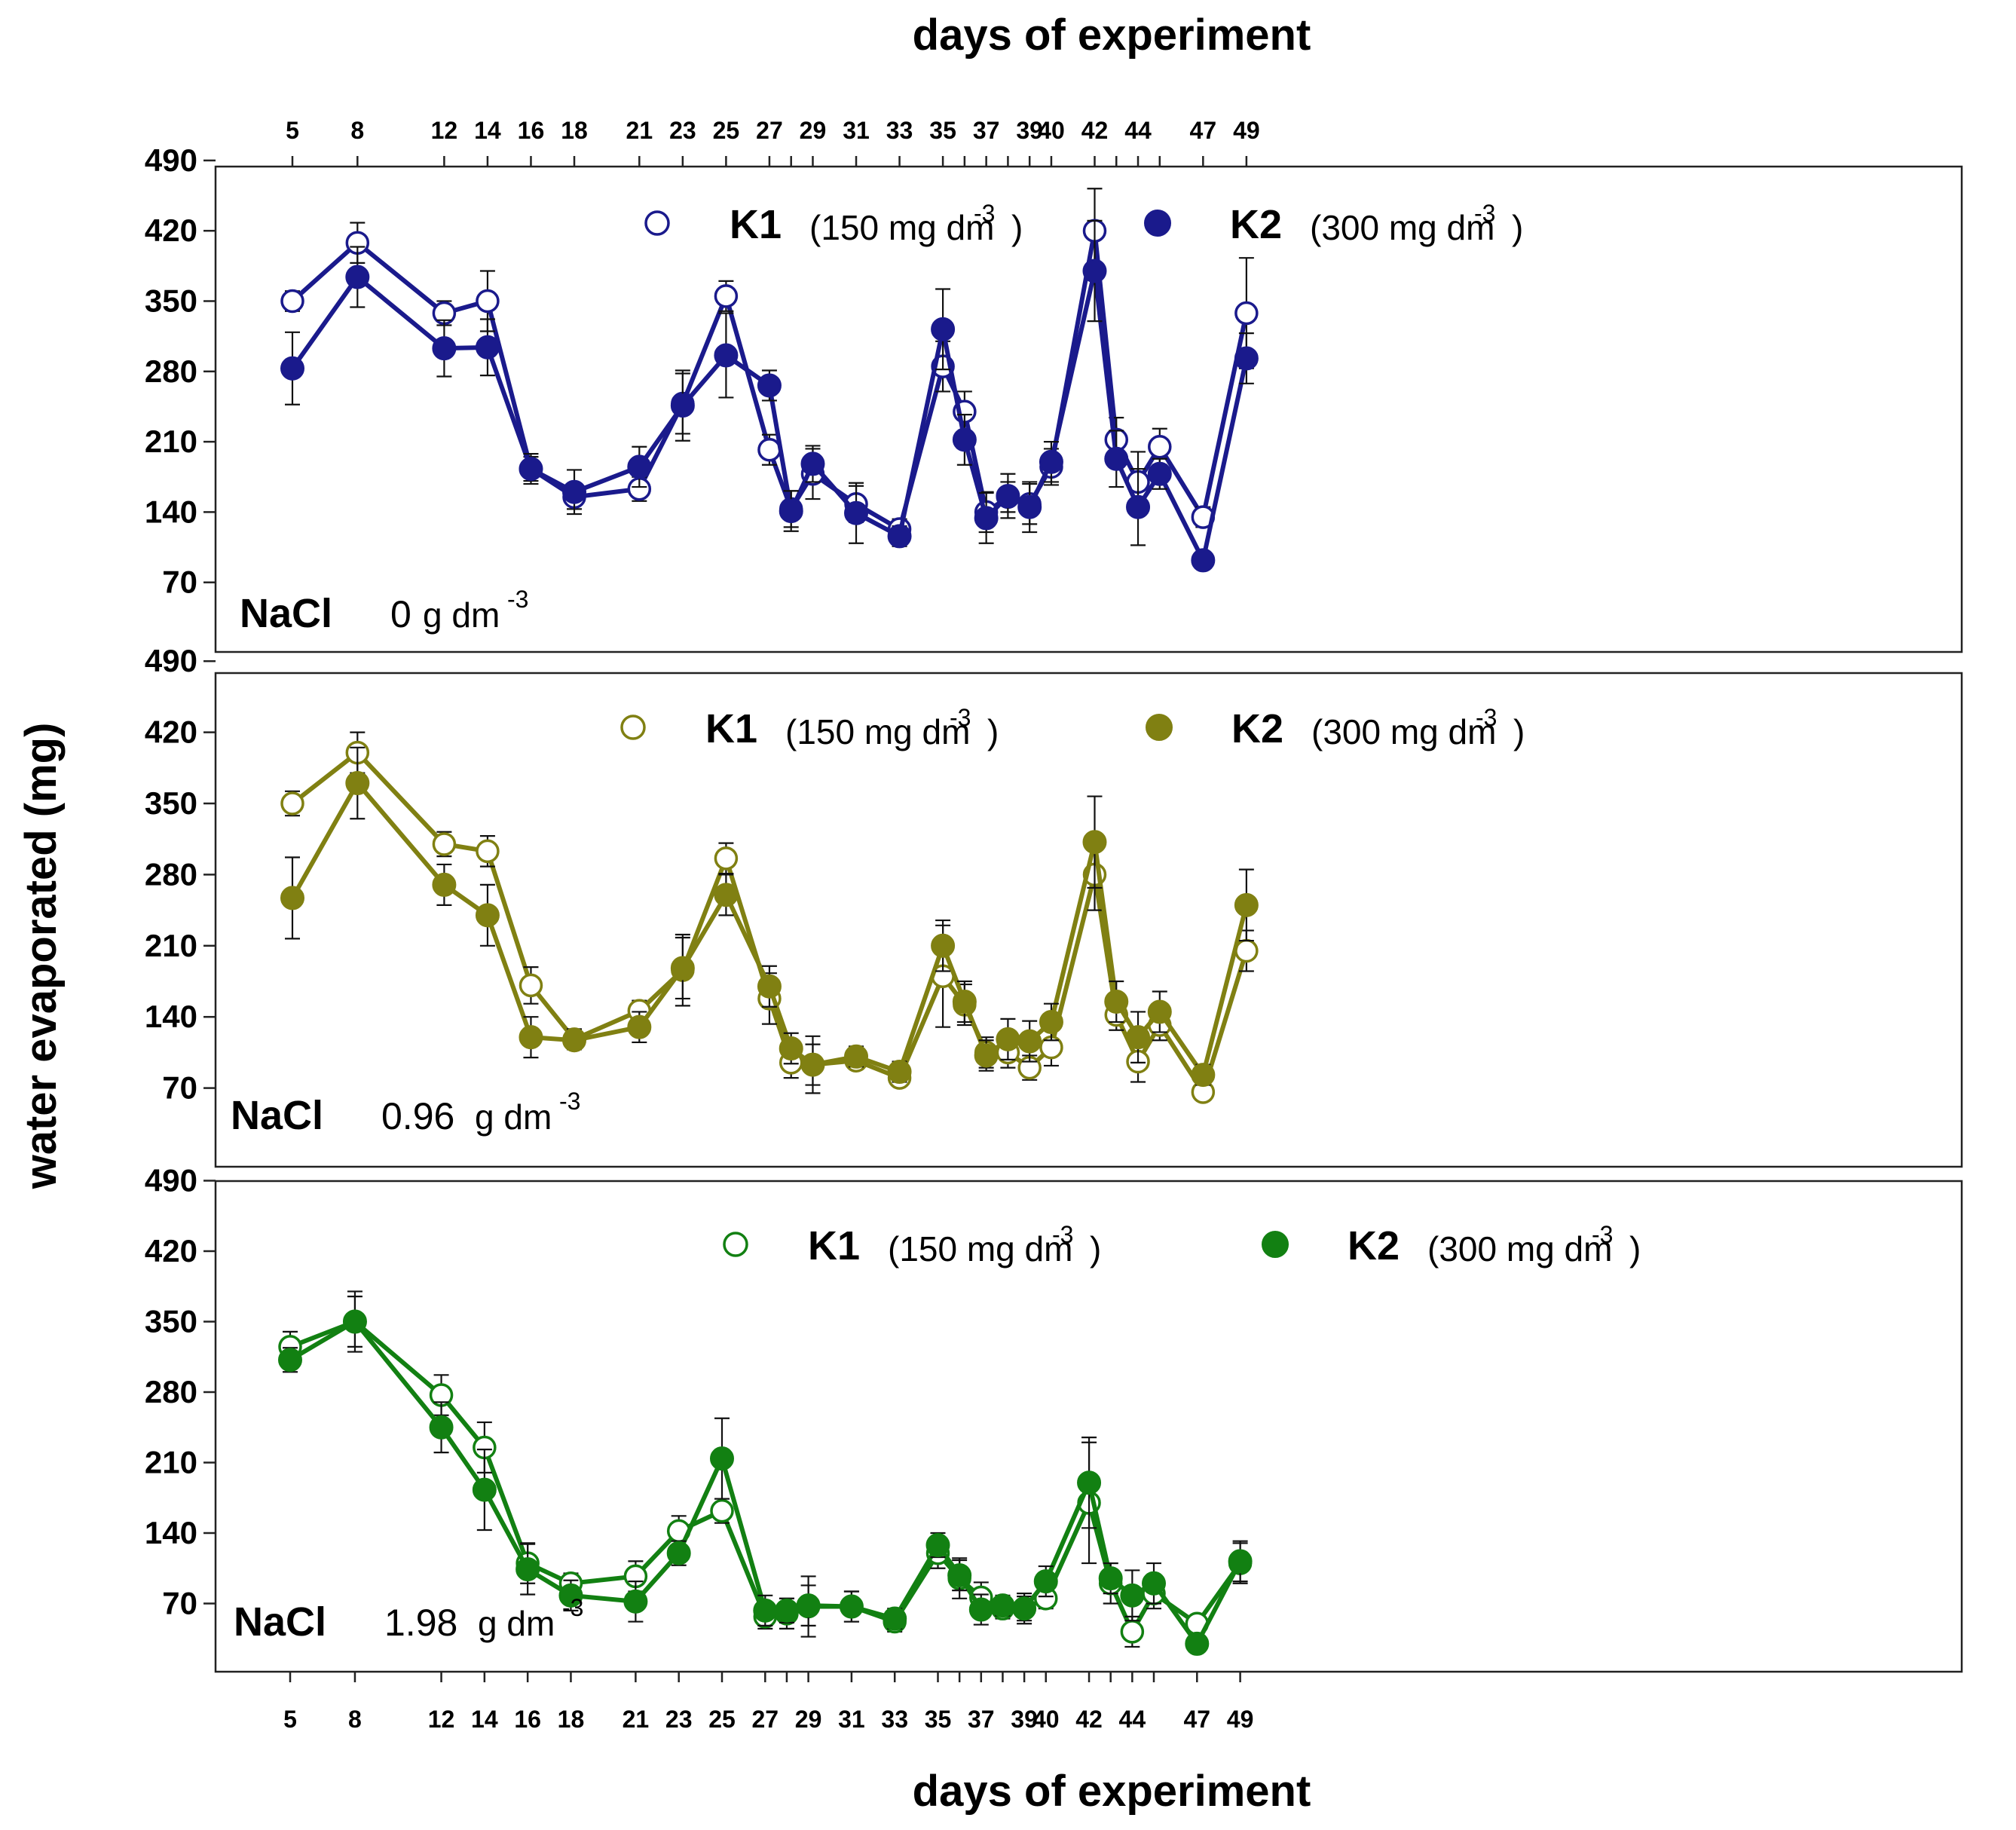 This screenshot has width=2016, height=1830. What do you see at coordinates (1095, 130) in the screenshot?
I see `top-tick-label: 42` at bounding box center [1095, 130].